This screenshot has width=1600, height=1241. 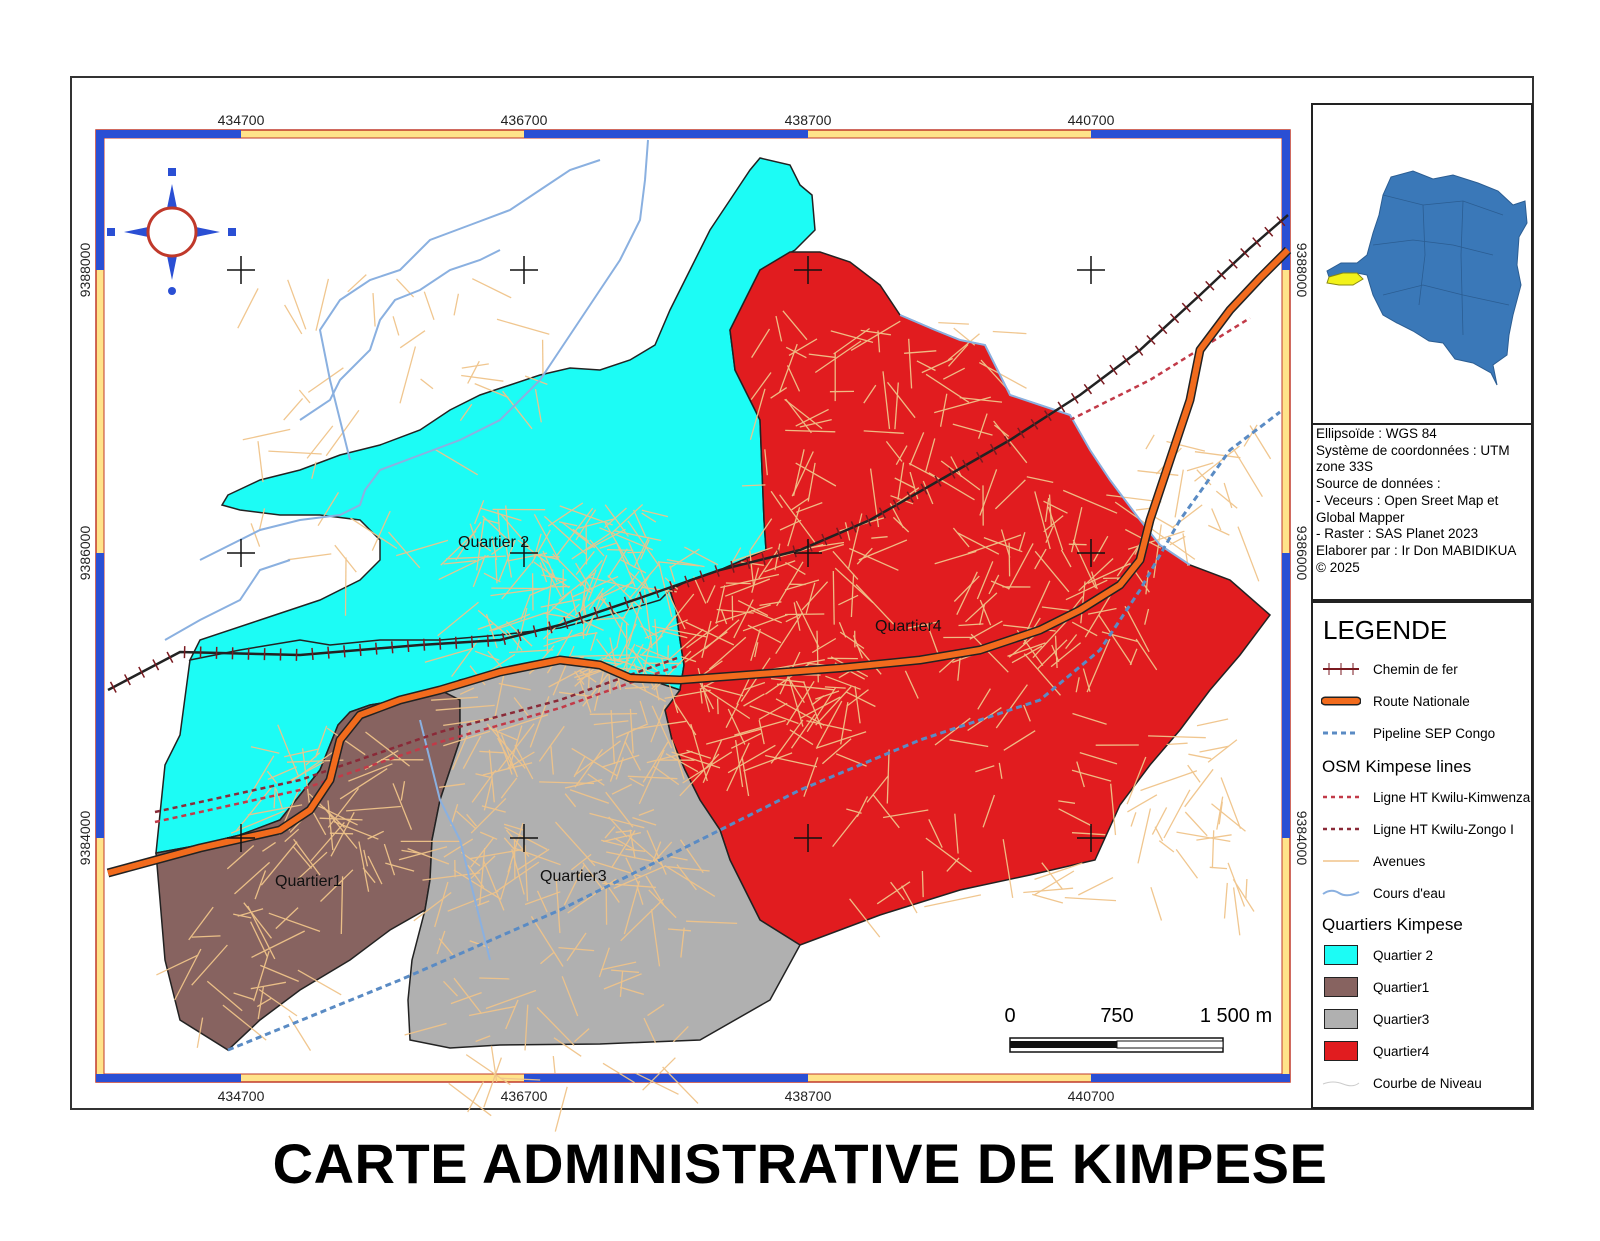 What do you see at coordinates (1302, 554) in the screenshot?
I see `y-coordinate-labels-right: 9388000 9386000 9384000` at bounding box center [1302, 554].